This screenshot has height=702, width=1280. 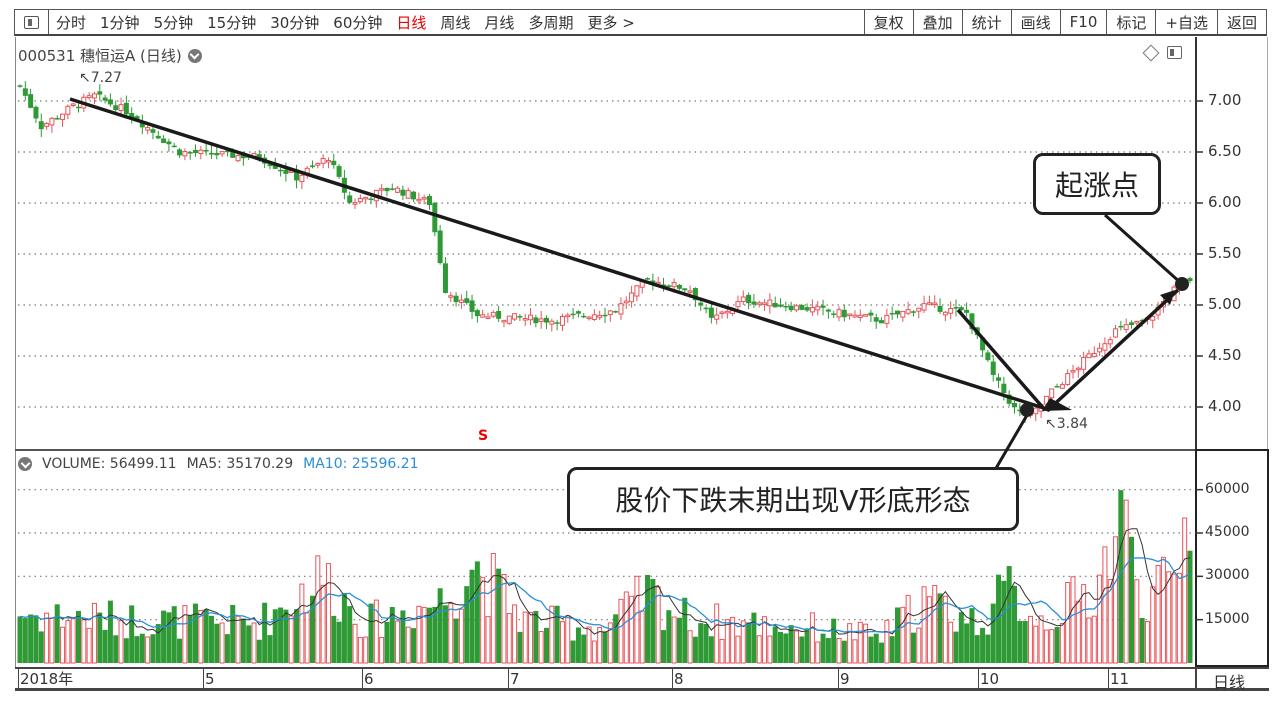 I want to click on v-bottom-callout: 股价下跌末期出现V形底形态, so click(x=793, y=499).